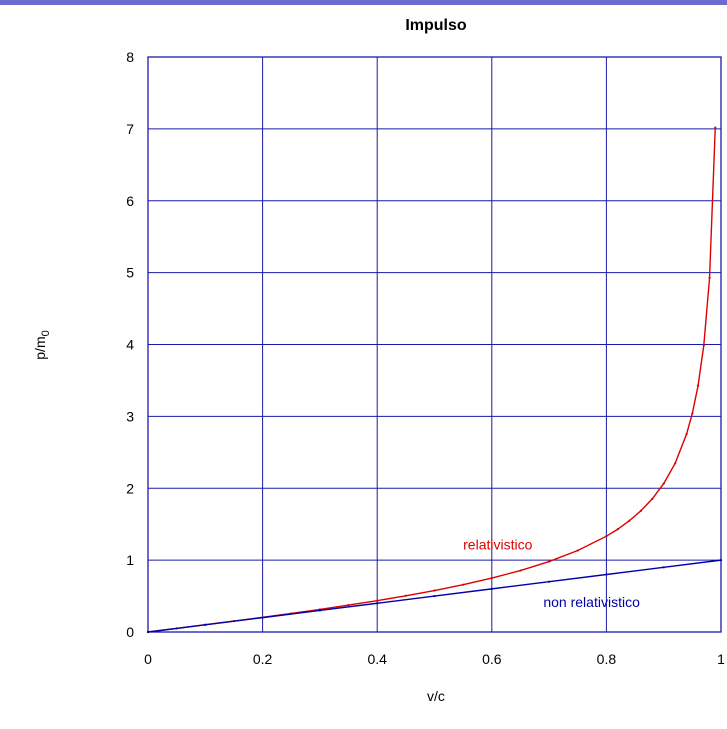 The image size is (727, 729). Describe the element at coordinates (263, 659) in the screenshot. I see `x-tick-label: 0.2` at that location.